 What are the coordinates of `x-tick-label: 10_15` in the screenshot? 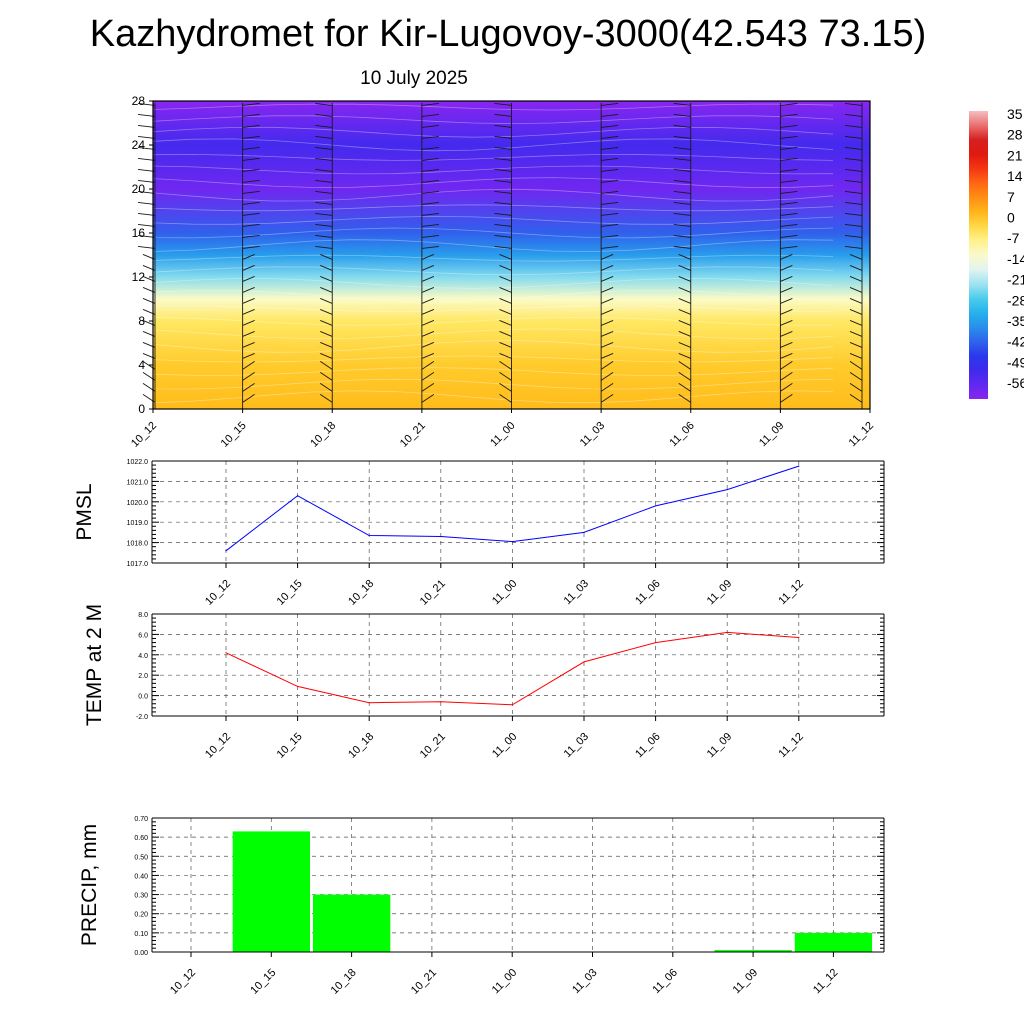 It's located at (290, 746).